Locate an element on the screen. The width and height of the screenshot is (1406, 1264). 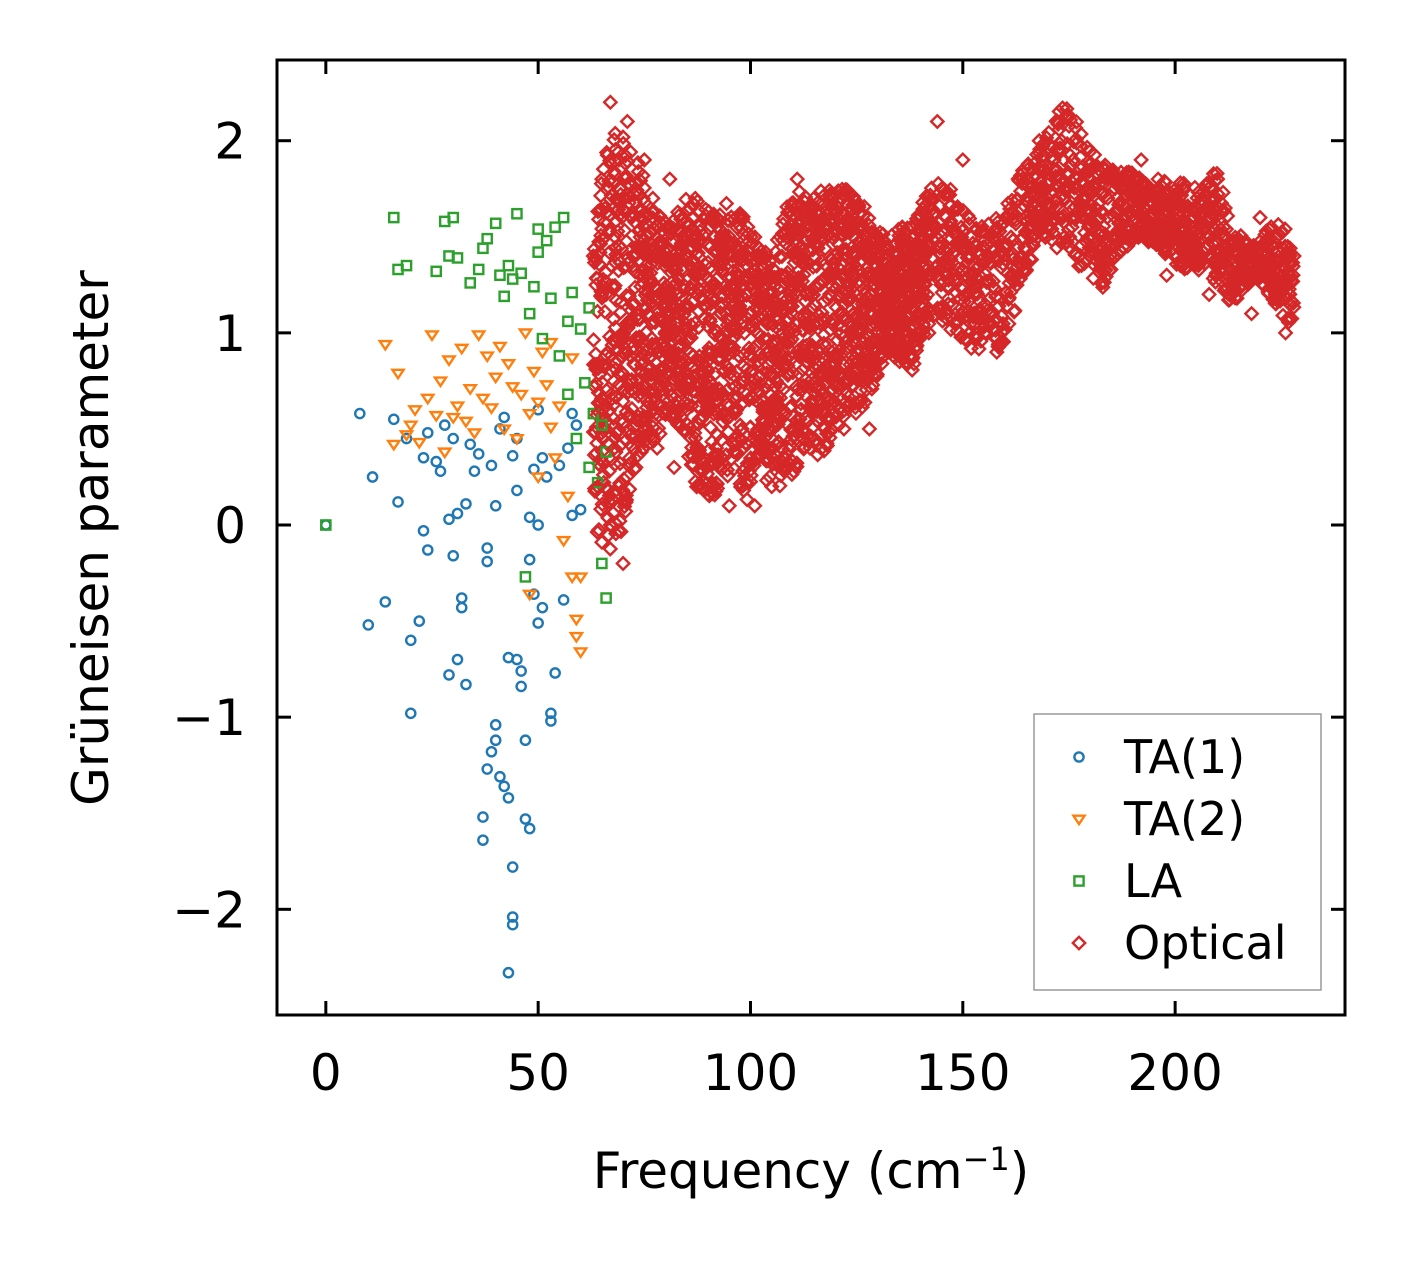
legend-marker is located at coordinates (1079, 757).